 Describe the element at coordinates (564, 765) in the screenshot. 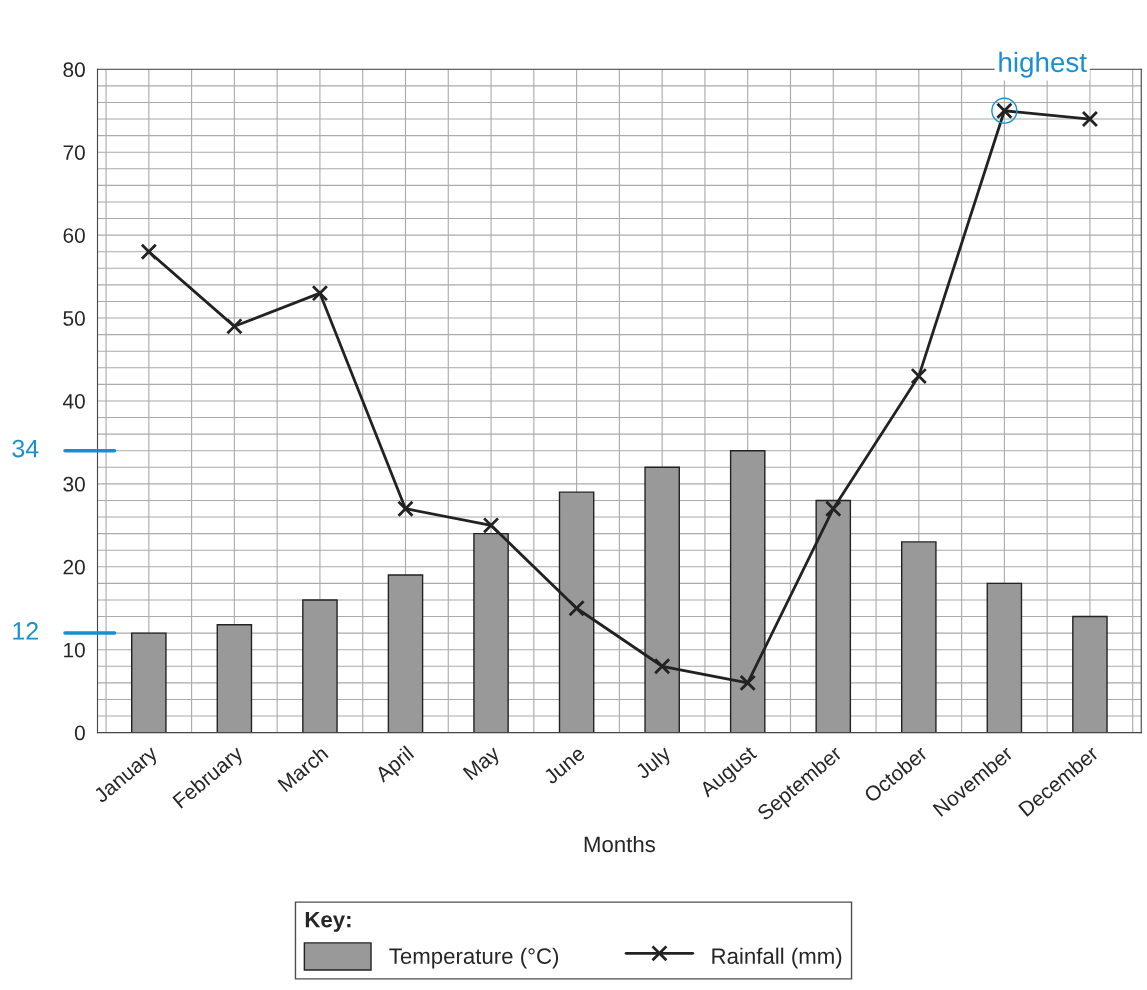

I see `x-tick-label: June` at that location.